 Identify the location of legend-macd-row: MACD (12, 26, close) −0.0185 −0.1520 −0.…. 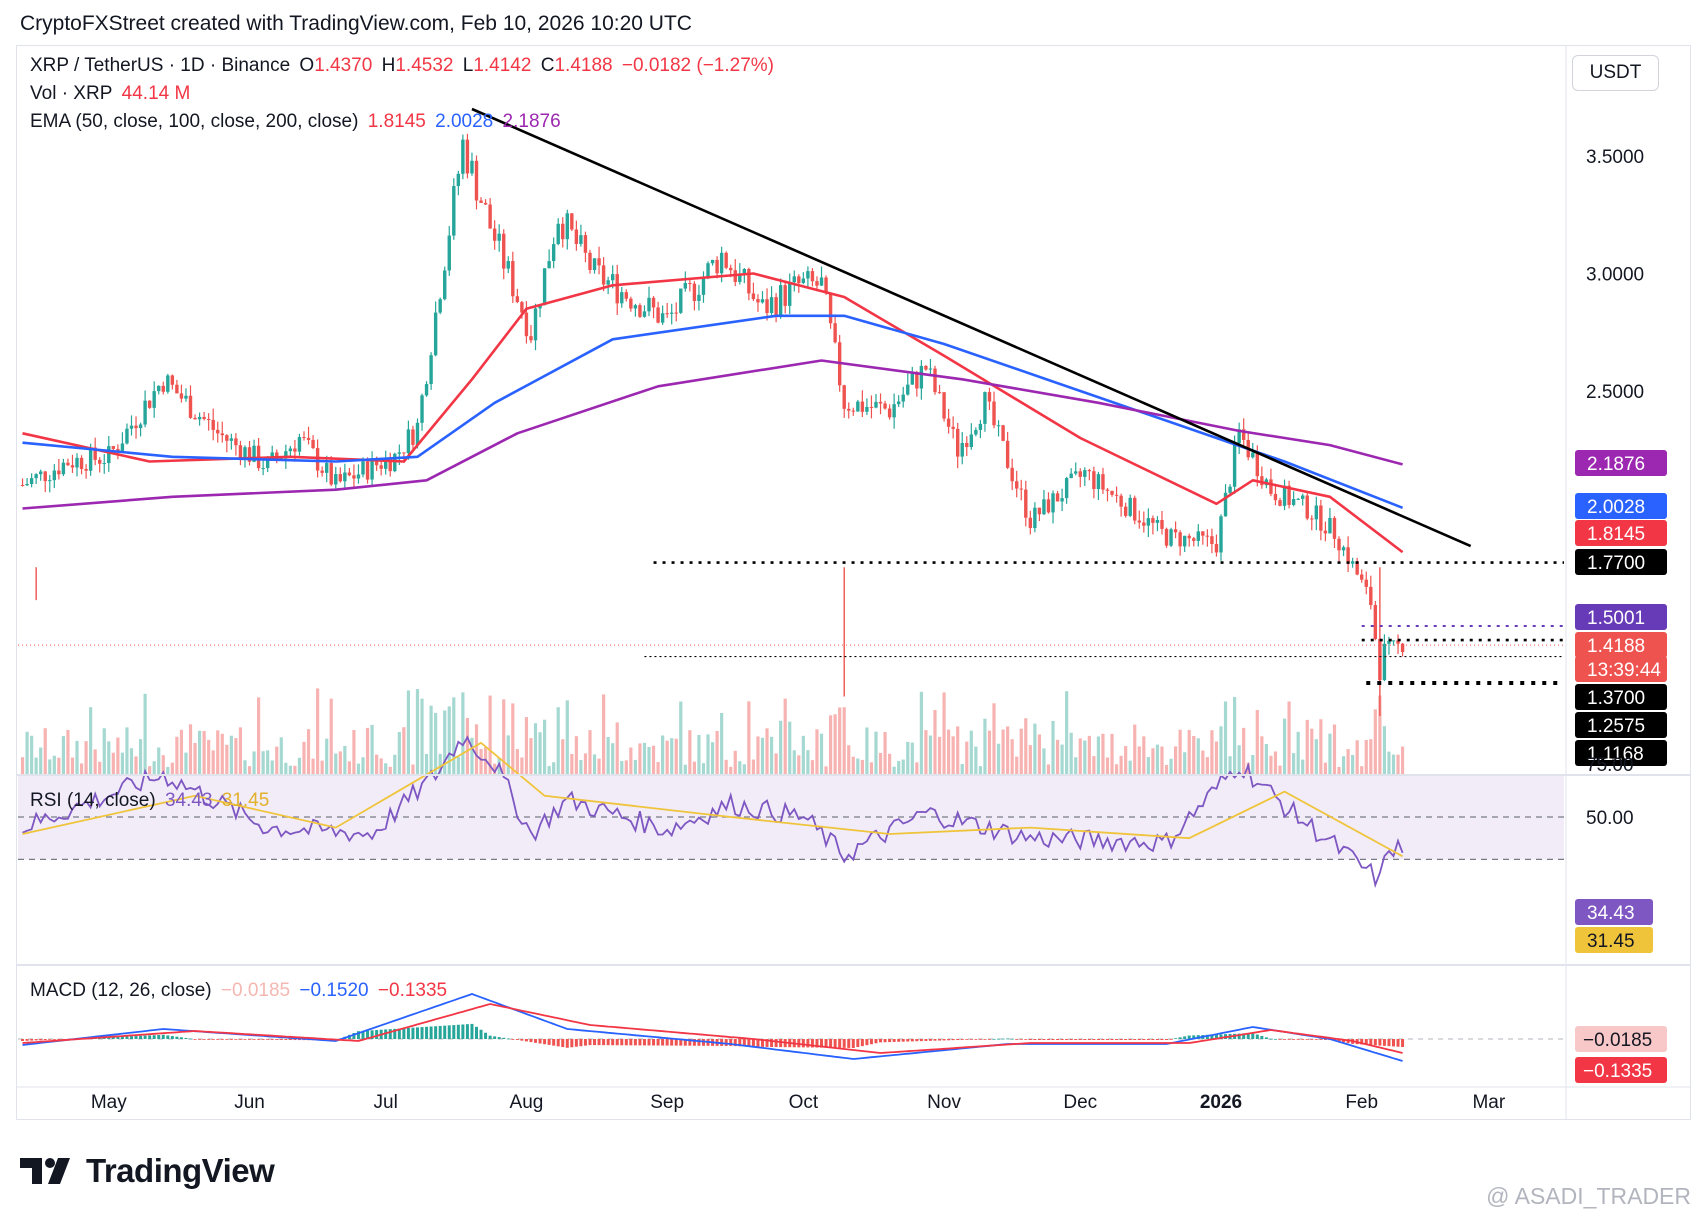
(240, 991).